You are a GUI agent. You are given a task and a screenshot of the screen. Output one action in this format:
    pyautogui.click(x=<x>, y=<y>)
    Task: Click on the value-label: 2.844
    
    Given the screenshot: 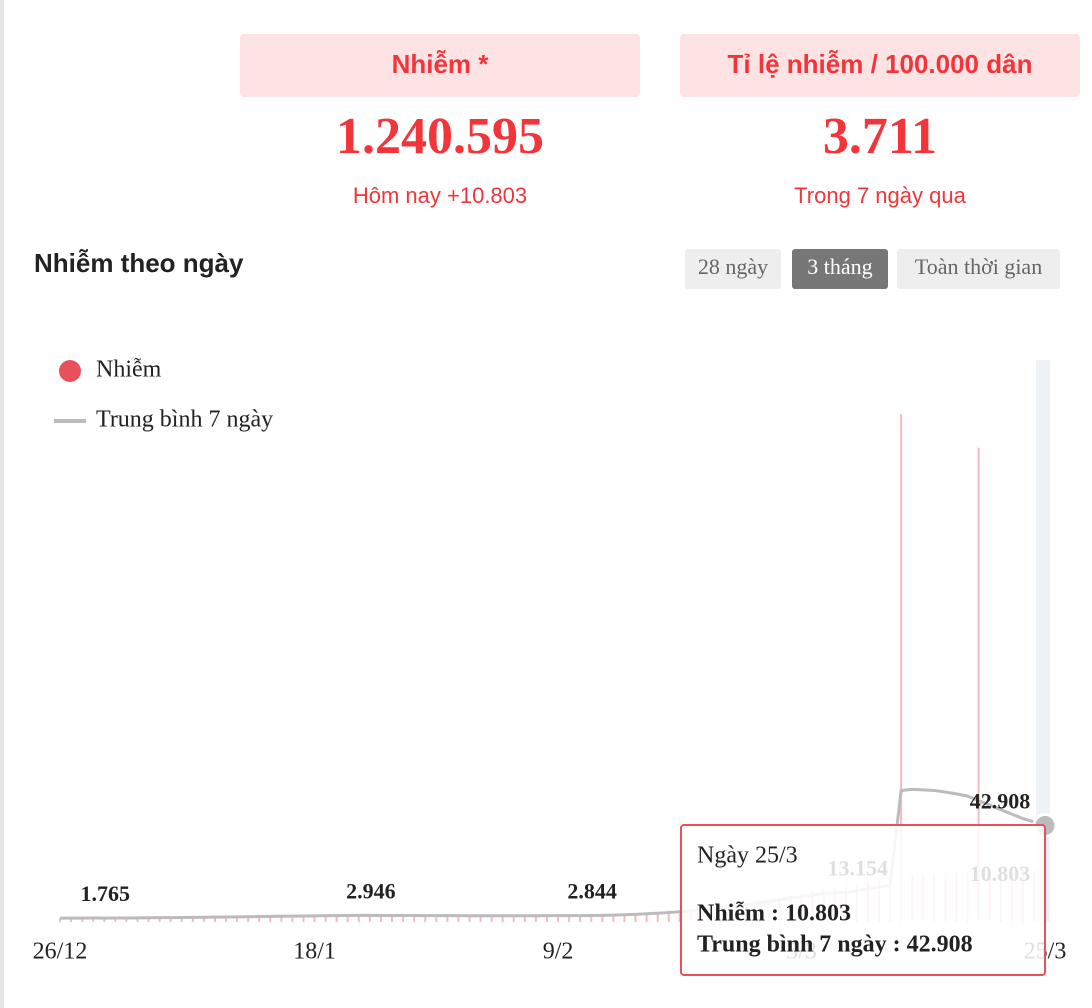 What is the action you would take?
    pyautogui.click(x=592, y=891)
    